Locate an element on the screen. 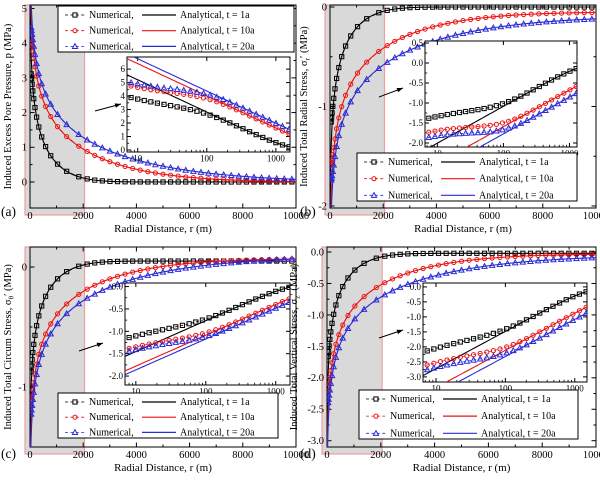 The height and width of the screenshot is (485, 600). x-tick-label: 2000 is located at coordinates (83, 216).